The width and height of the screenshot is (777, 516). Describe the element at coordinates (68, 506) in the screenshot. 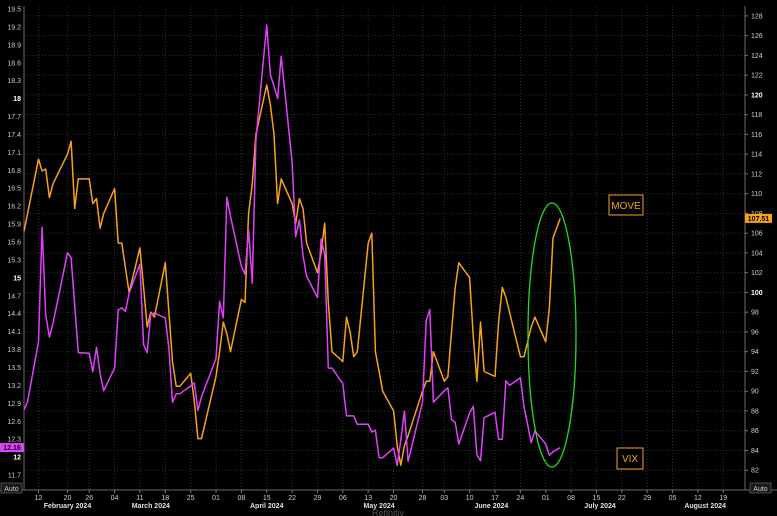

I see `month-label: February 2024` at that location.